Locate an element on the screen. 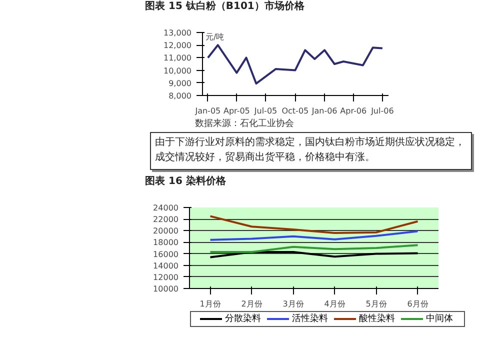 The width and height of the screenshot is (500, 338). y-tick-label: 24000 is located at coordinates (166, 208).